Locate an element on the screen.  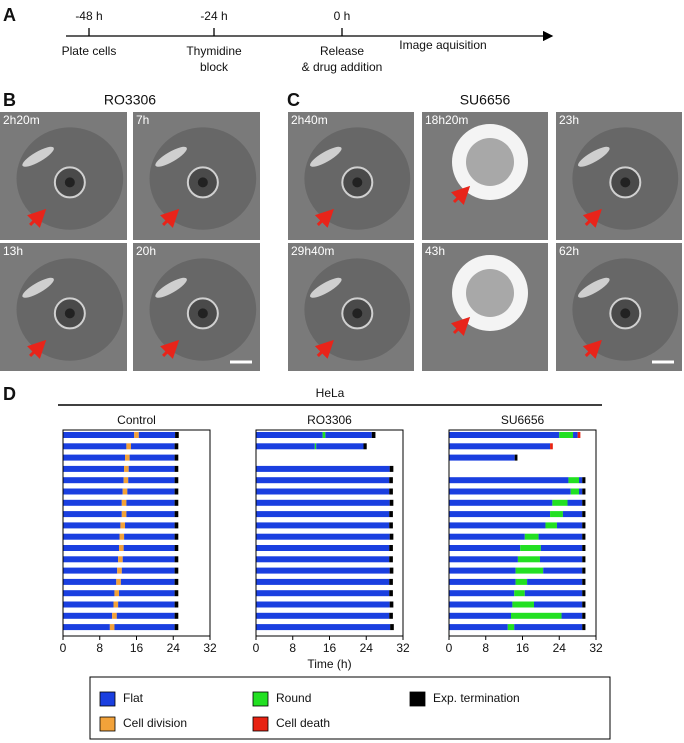
x-tick-label: 0 is located at coordinates (256, 648).